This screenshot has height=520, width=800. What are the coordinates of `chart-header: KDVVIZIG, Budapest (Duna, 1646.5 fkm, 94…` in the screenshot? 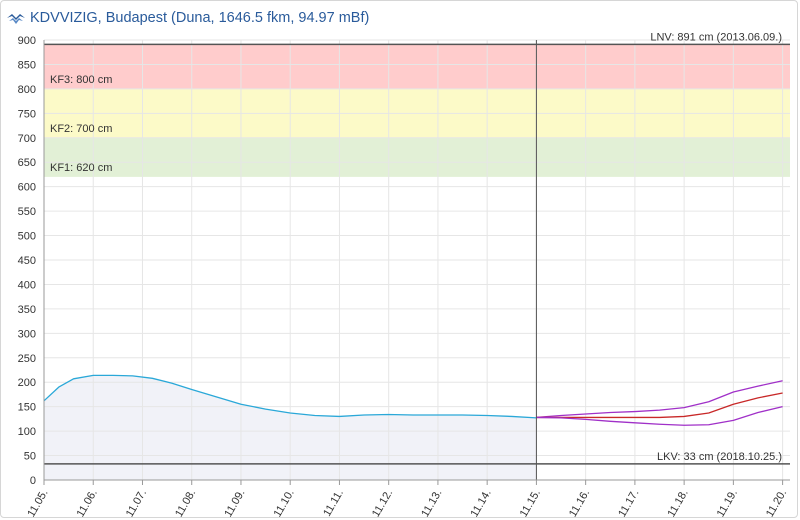 It's located at (187, 18).